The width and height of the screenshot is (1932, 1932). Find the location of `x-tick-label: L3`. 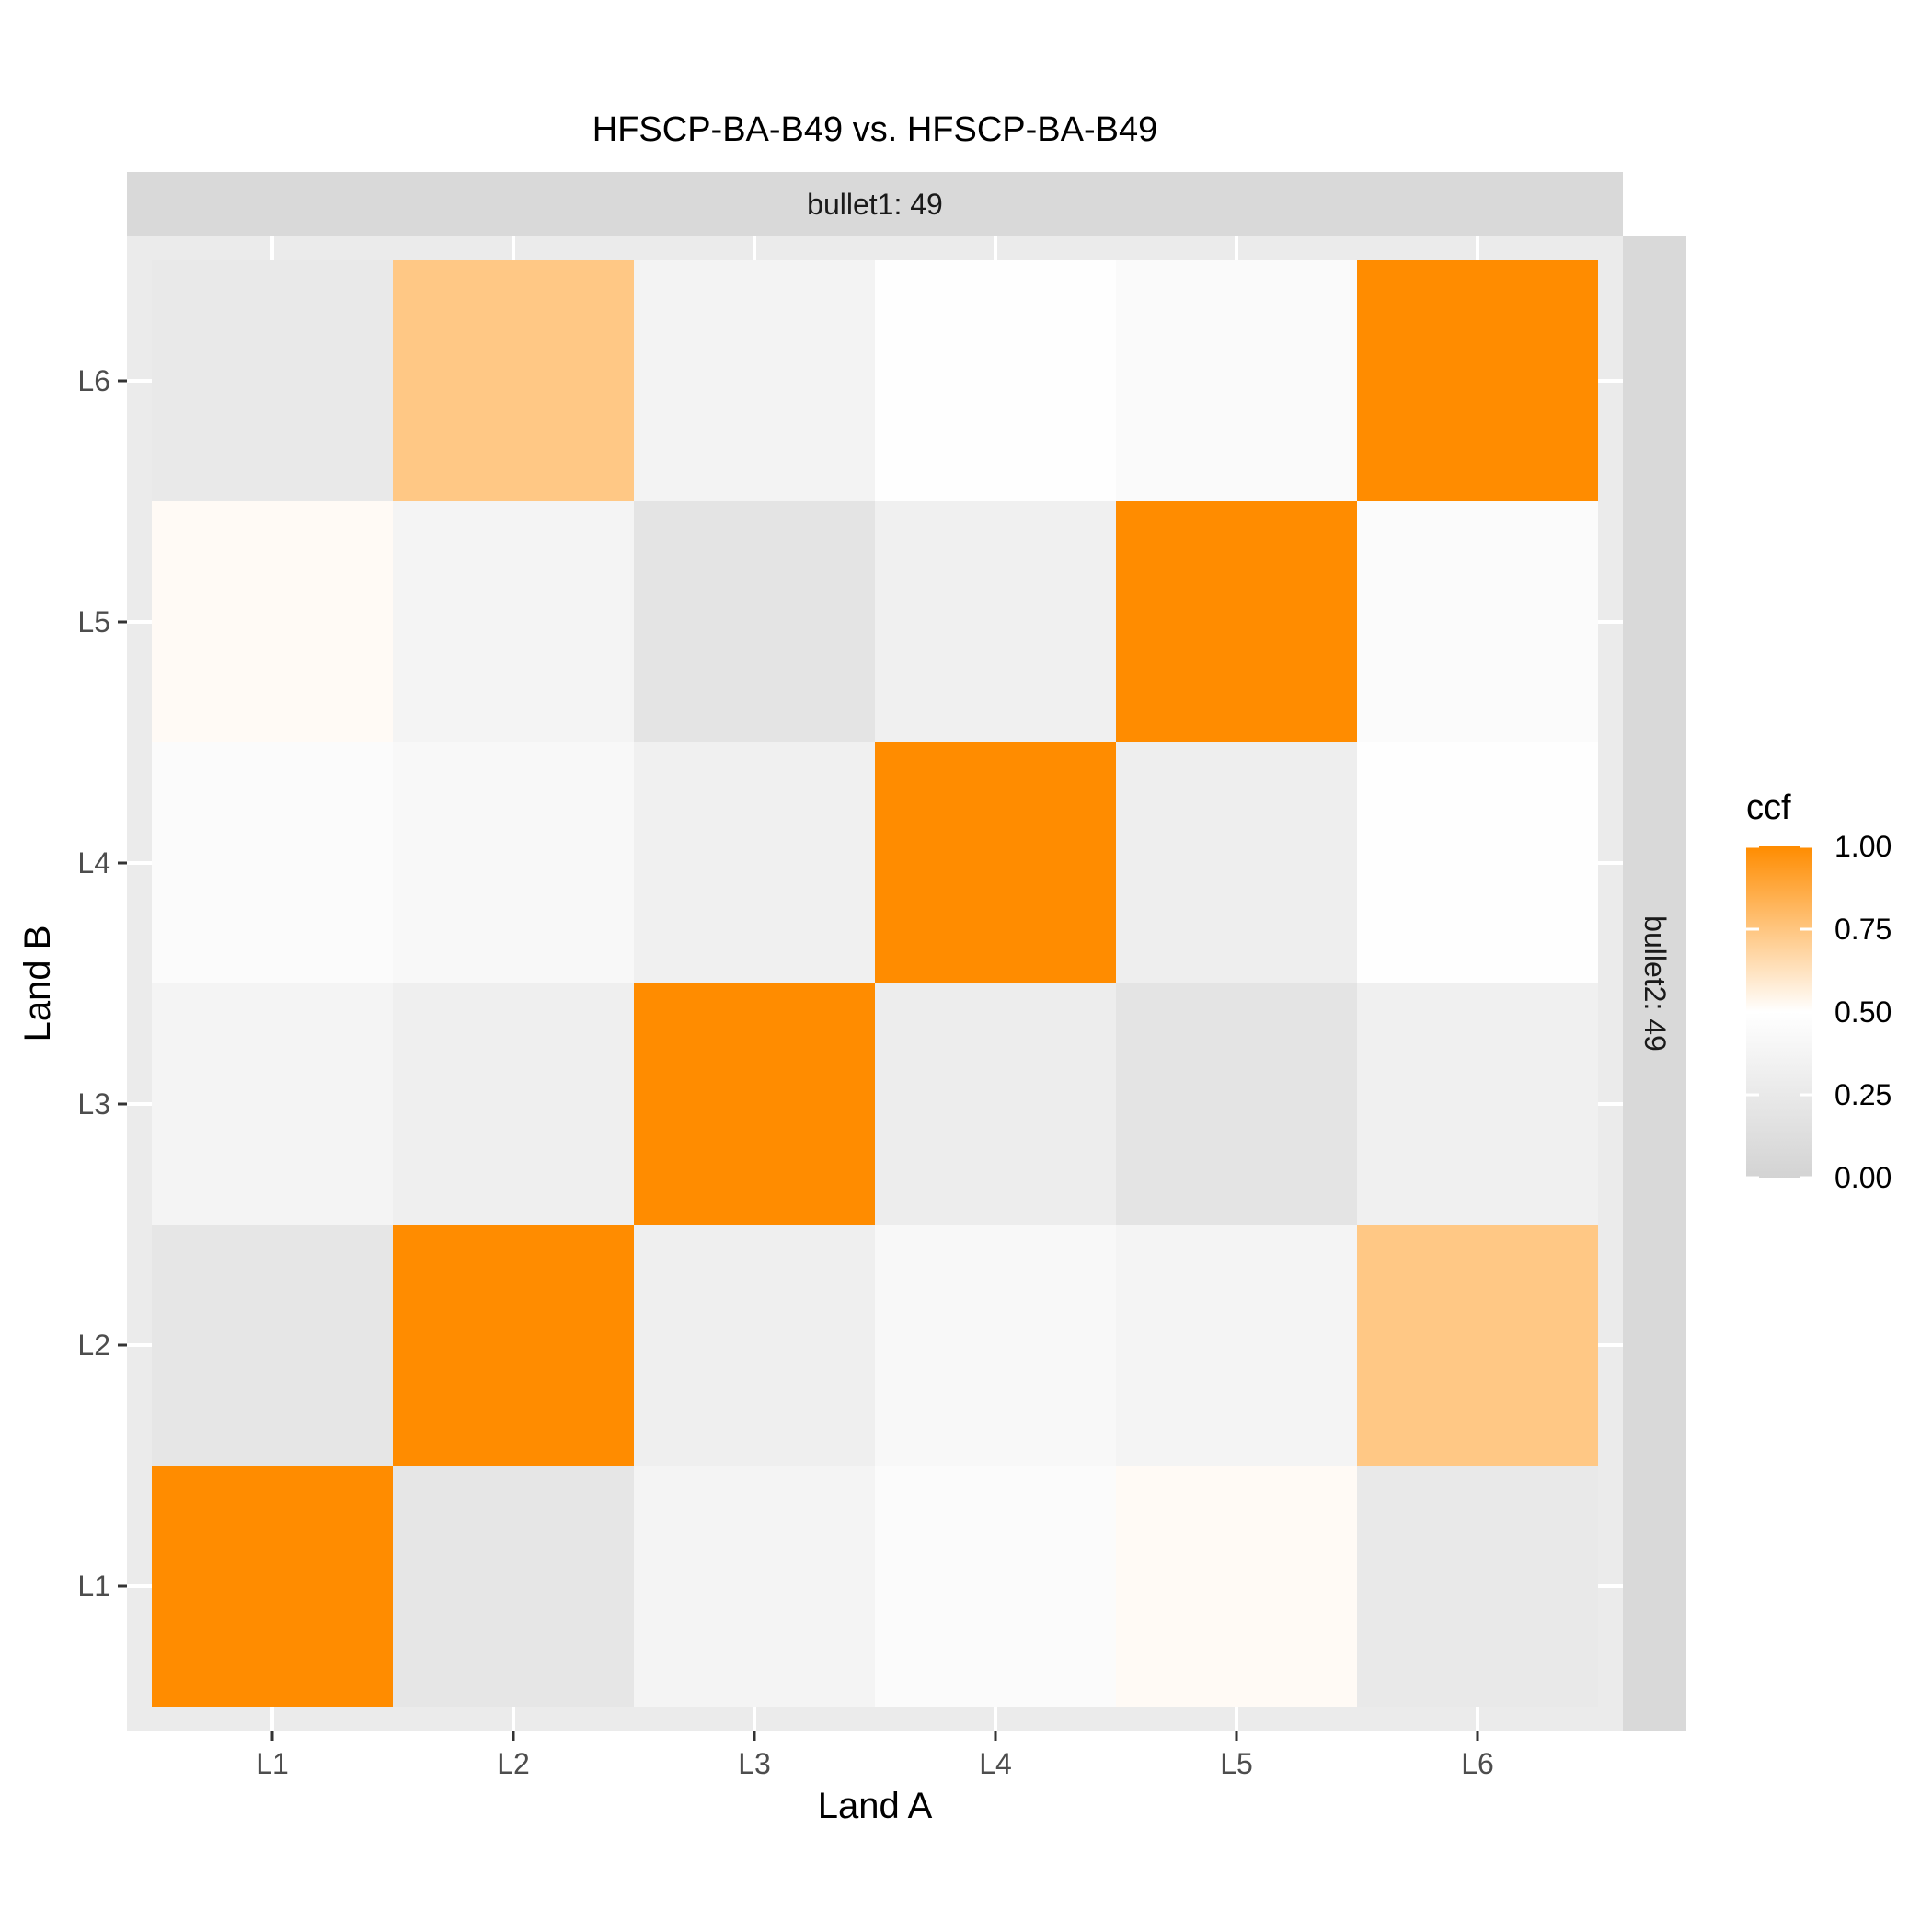

x-tick-label: L3 is located at coordinates (754, 1763).